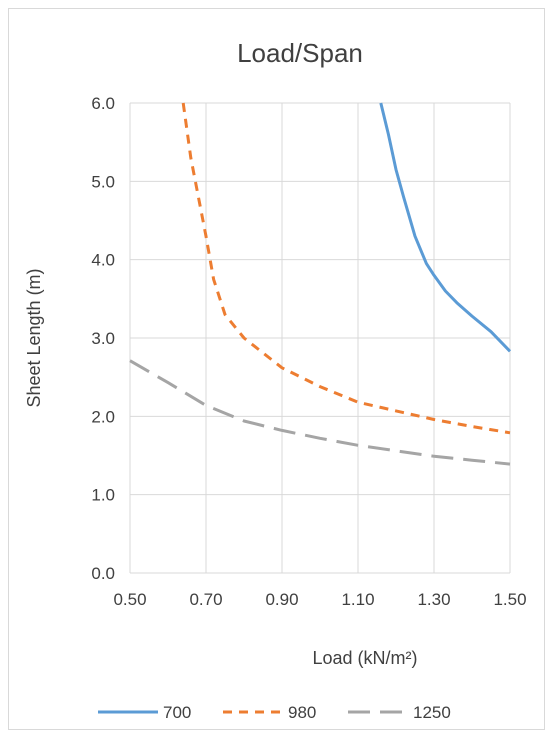 The height and width of the screenshot is (740, 555). I want to click on y-tick-labels: 0.0 1.0 2.0 3.0 4.0 5.0 6.0, so click(103, 338).